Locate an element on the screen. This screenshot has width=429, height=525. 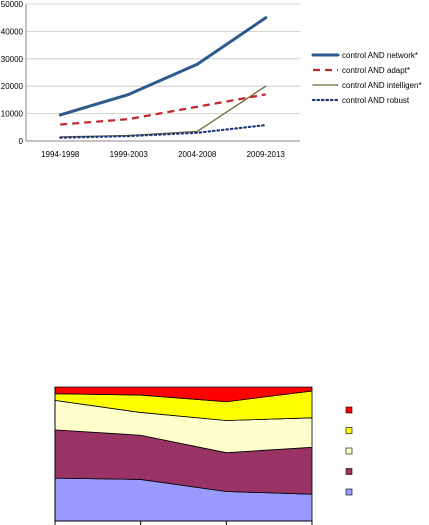
x-tick-label: 2009-2013 is located at coordinates (266, 154).